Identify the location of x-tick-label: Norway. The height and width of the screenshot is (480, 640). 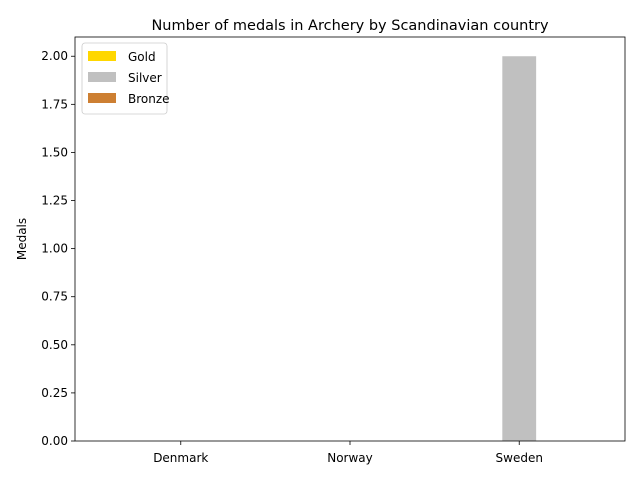
(350, 458).